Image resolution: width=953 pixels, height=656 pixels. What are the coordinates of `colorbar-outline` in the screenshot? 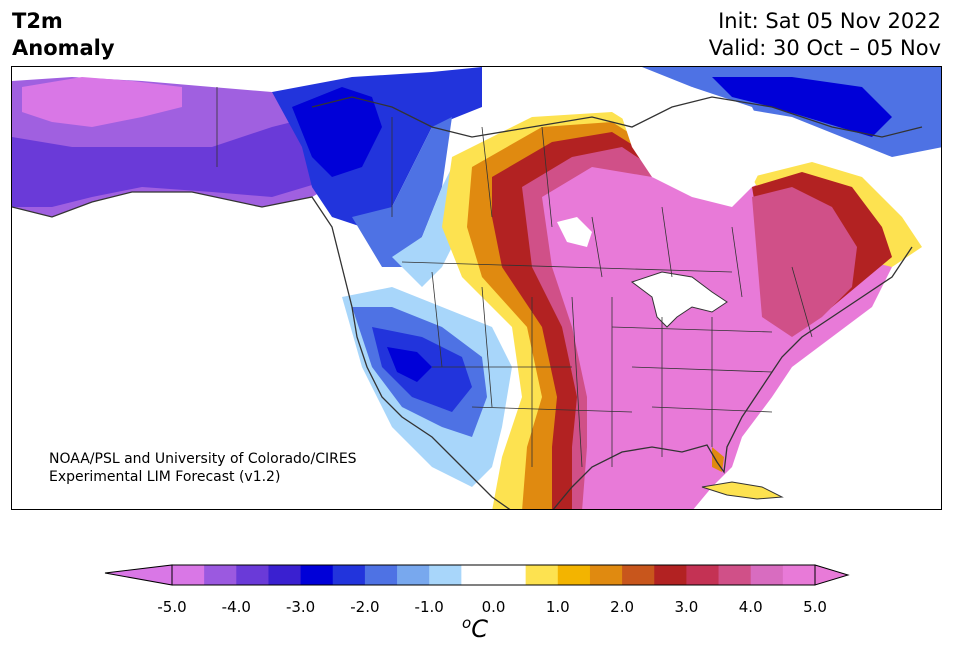 It's located at (493, 575).